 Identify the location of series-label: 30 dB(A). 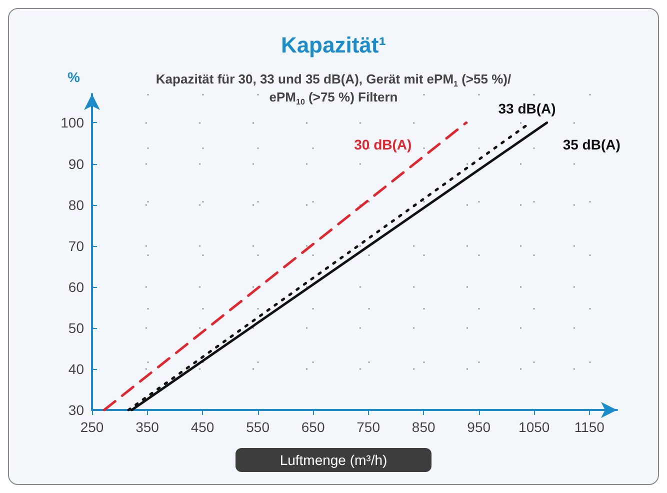
(383, 144).